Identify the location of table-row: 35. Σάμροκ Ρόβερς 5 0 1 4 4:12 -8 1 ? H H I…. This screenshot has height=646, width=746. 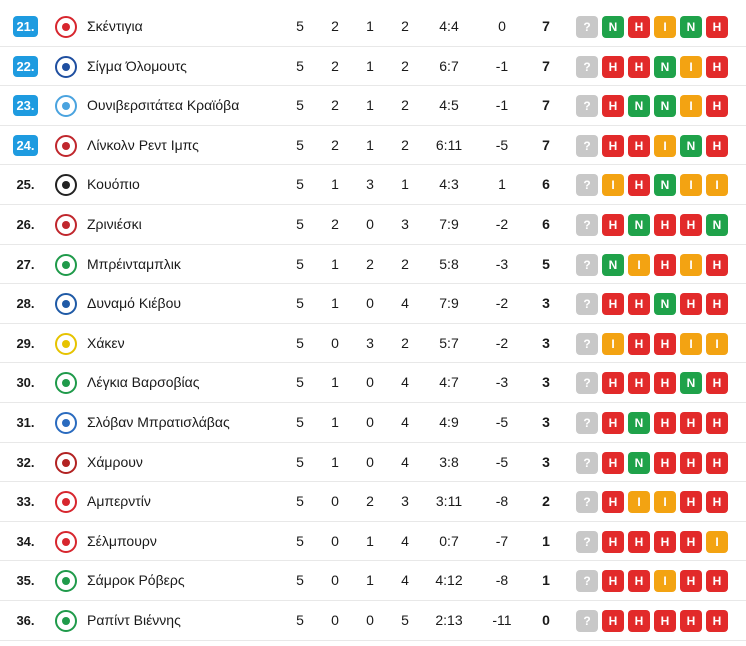
(373, 581).